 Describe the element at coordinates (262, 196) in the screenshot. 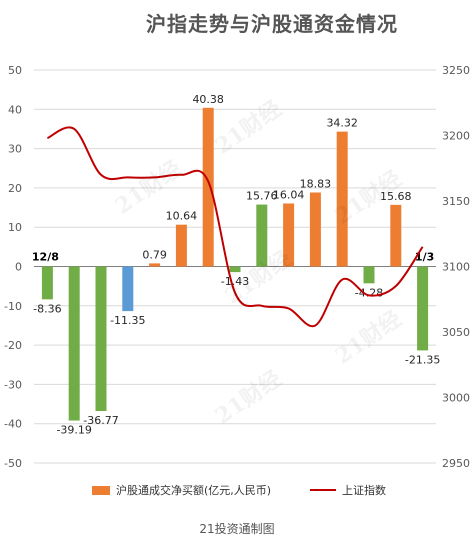

I see `bar-value-label: 15.76` at that location.